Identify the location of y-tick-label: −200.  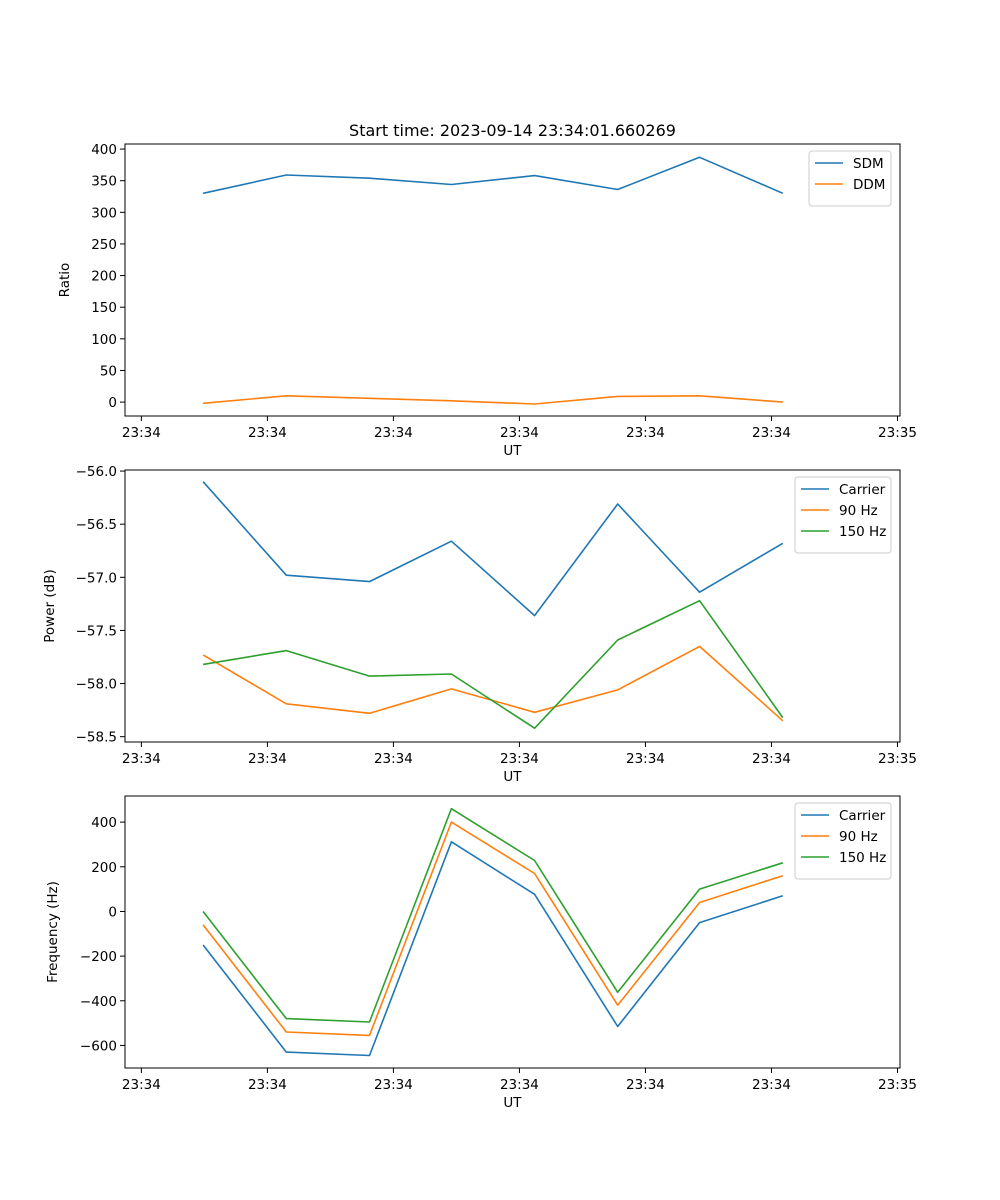
(98, 957).